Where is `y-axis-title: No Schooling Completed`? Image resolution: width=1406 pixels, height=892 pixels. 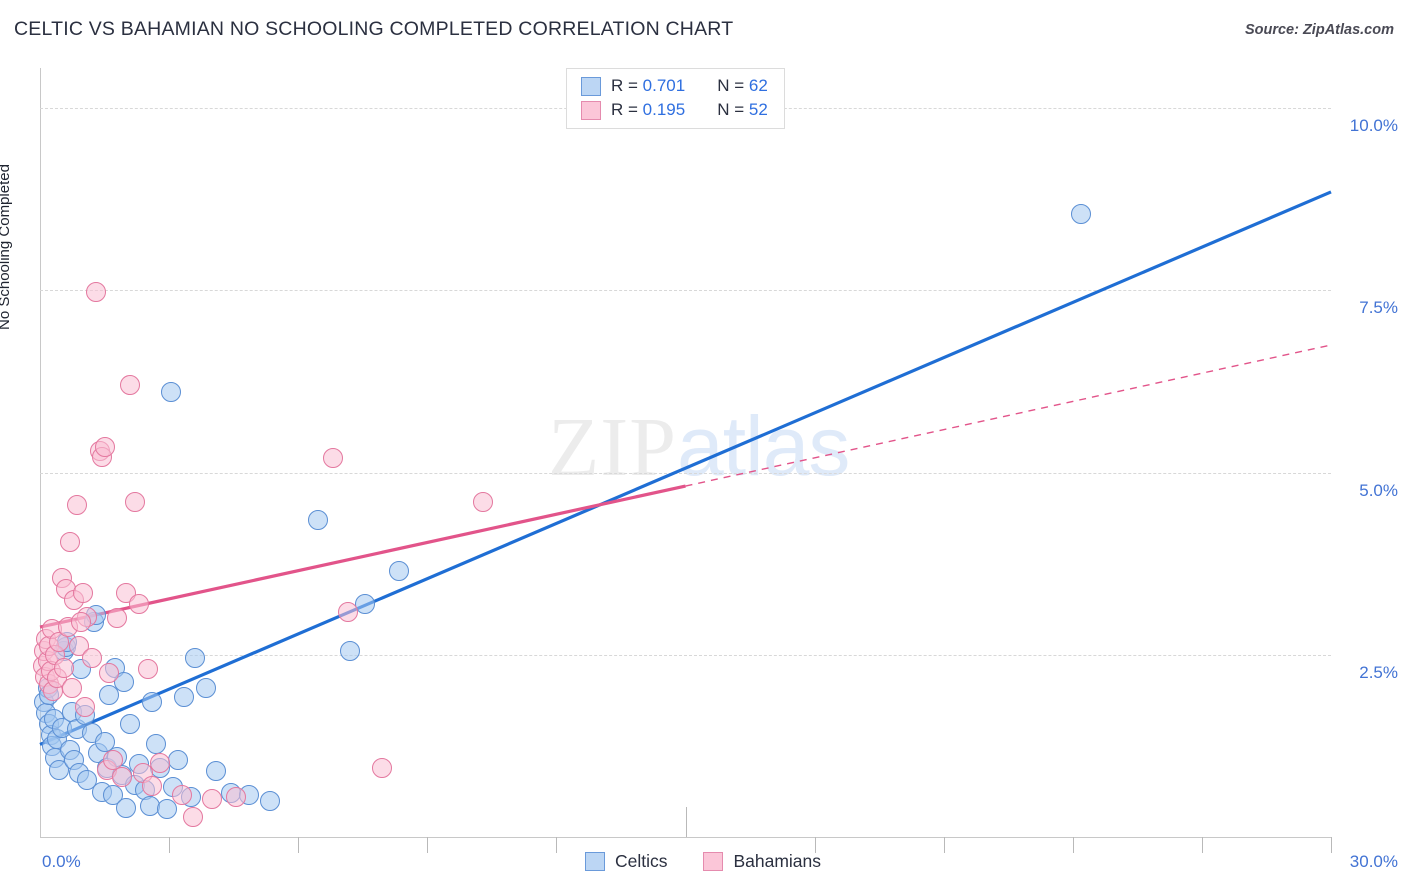 y-axis-title: No Schooling Completed is located at coordinates (6, 247).